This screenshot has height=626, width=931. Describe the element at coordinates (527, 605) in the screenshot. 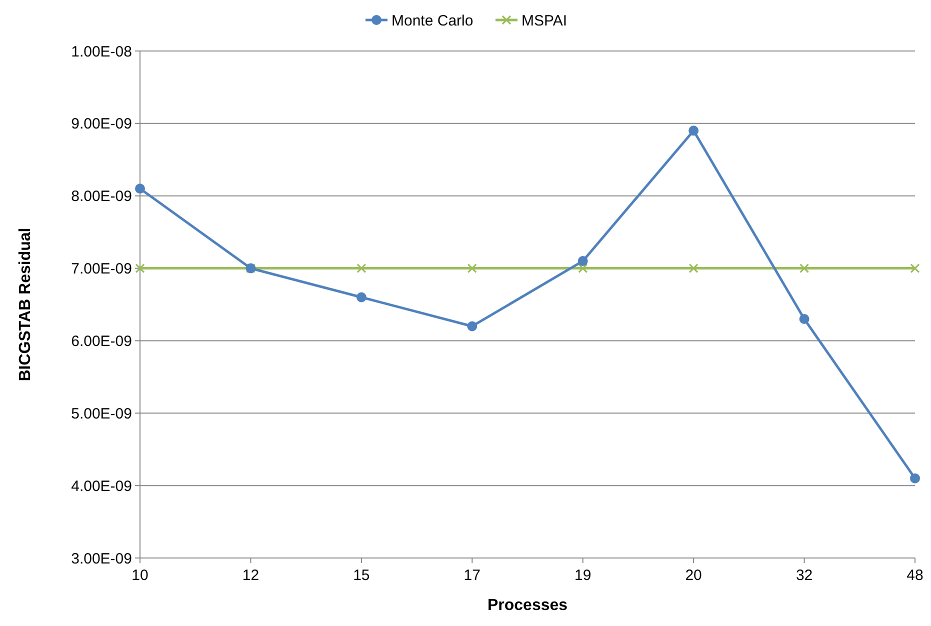

I see `x-axis-title: Processes` at that location.